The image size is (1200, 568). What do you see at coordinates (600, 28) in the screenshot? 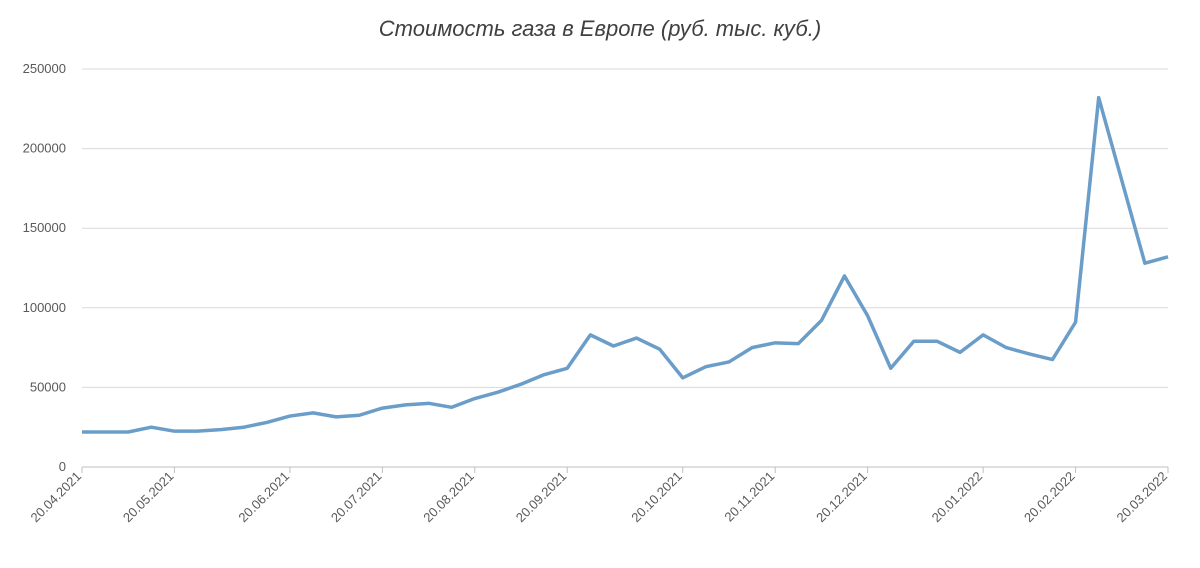
I see `chart-title: Стоимость газа в Европе (руб. тыс. куб.)` at bounding box center [600, 28].